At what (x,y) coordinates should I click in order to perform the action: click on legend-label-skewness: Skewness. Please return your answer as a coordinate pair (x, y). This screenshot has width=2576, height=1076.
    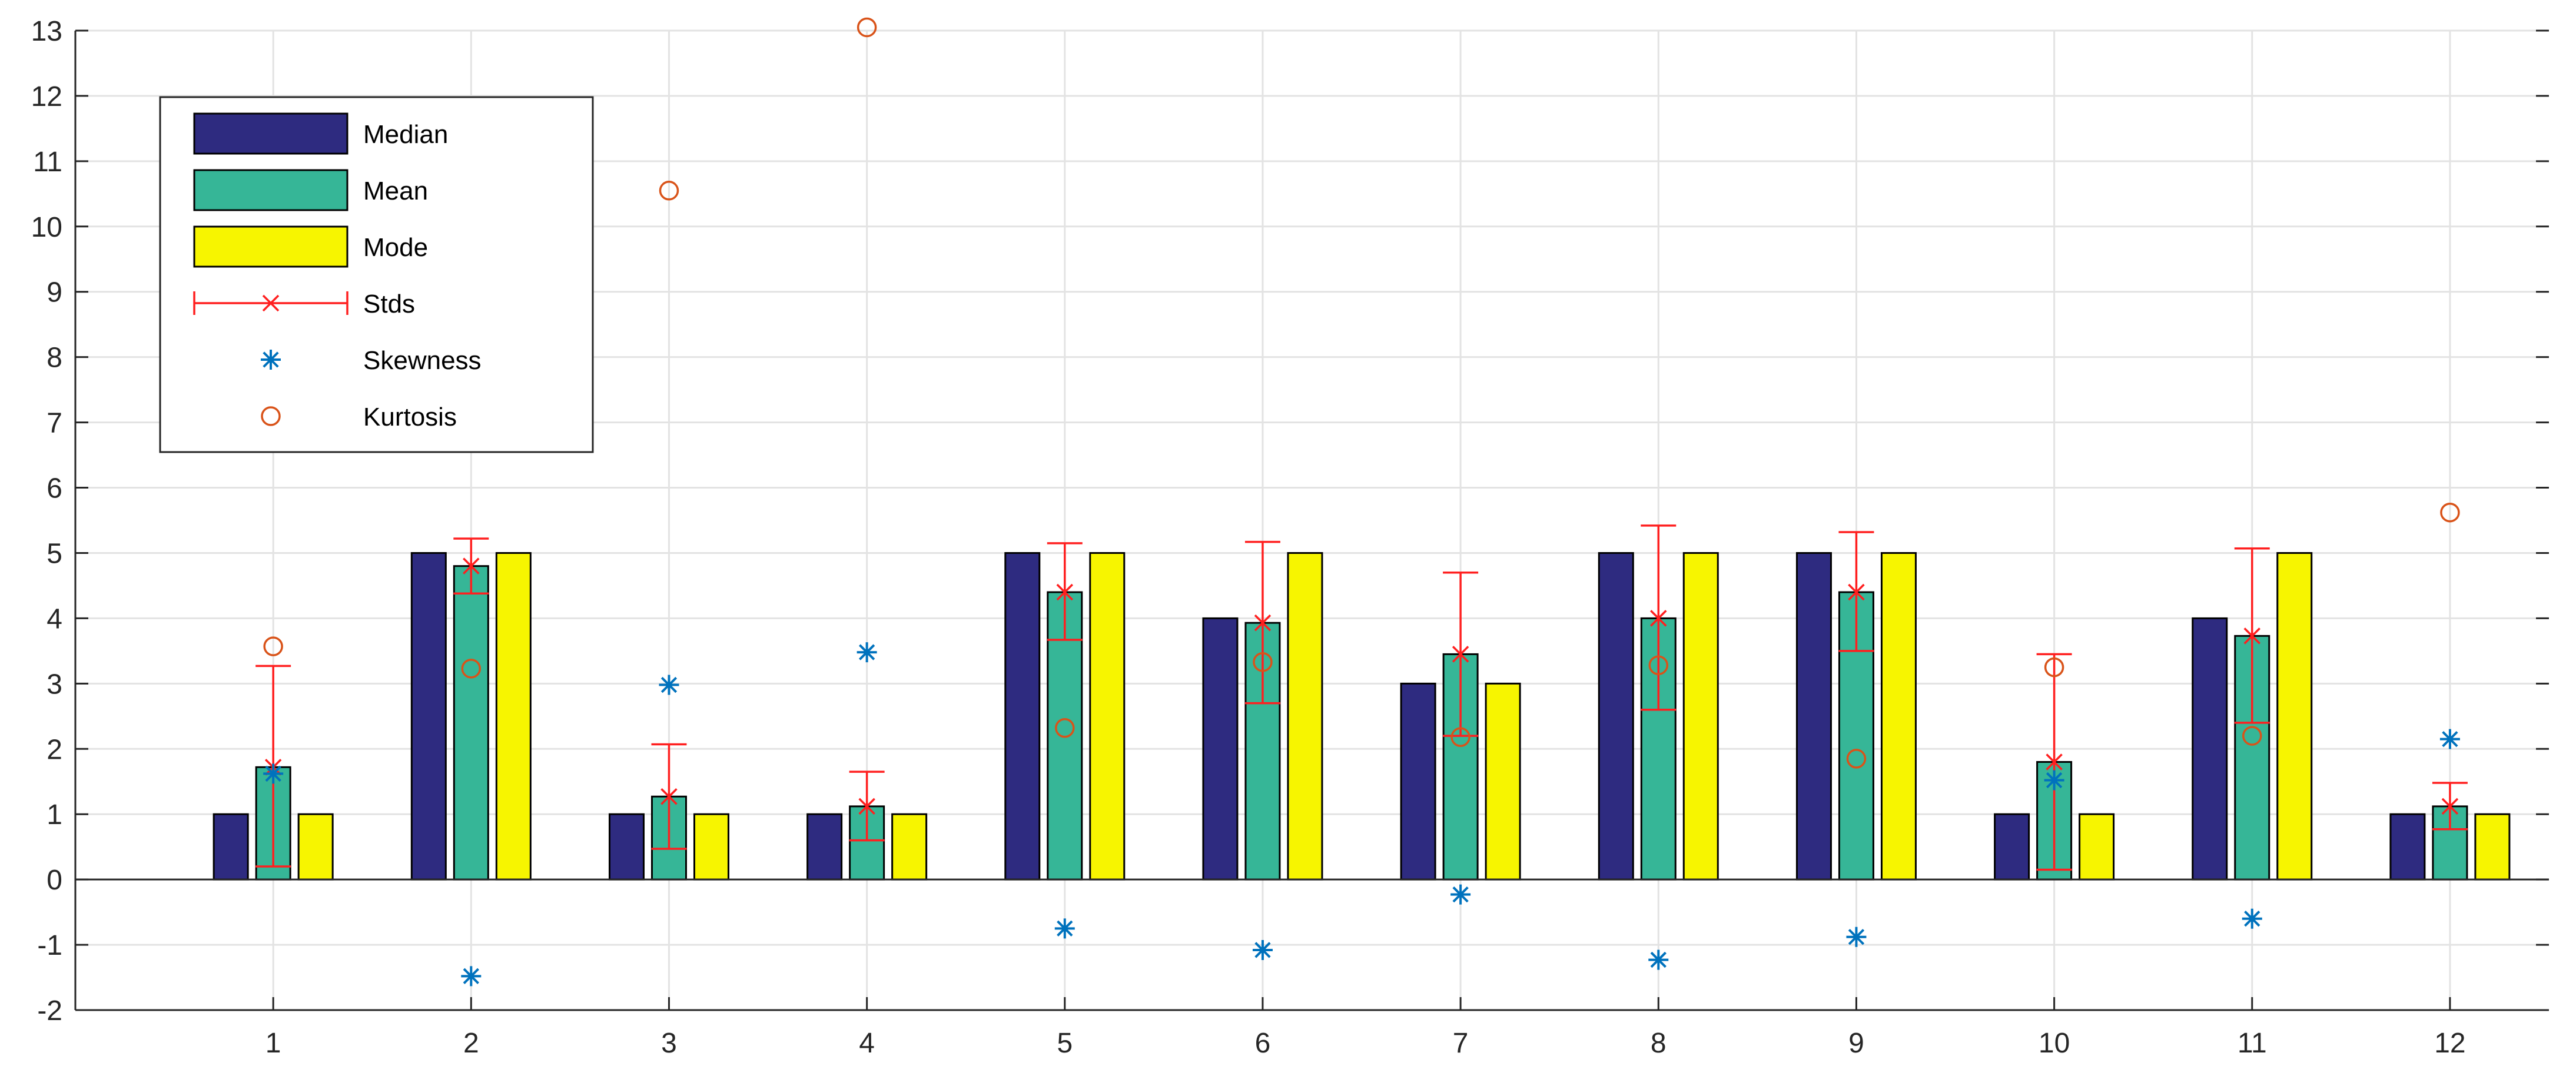
    Looking at the image, I should click on (422, 360).